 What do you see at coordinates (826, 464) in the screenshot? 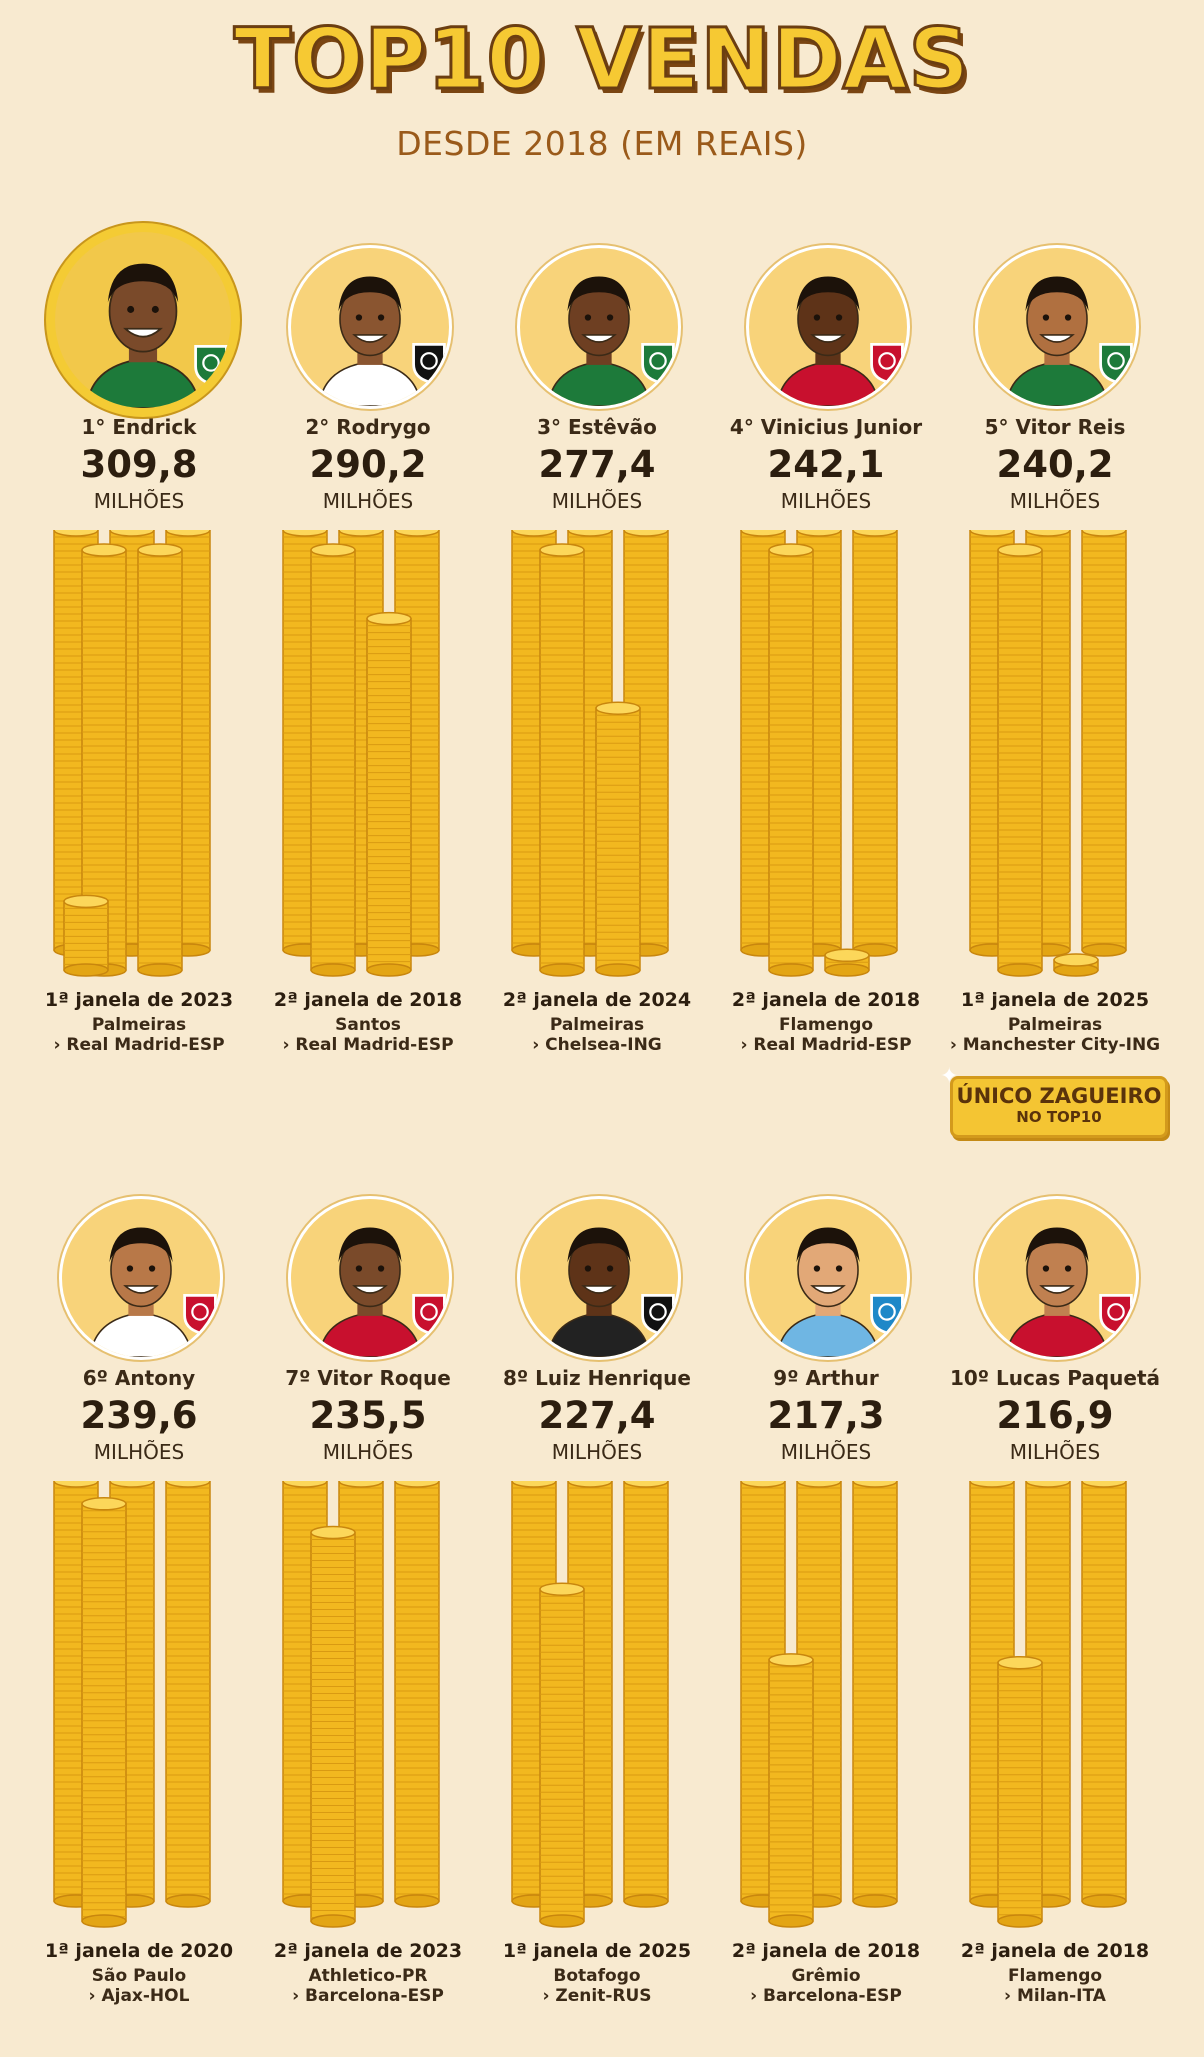
I see `sale-value: 242,1` at bounding box center [826, 464].